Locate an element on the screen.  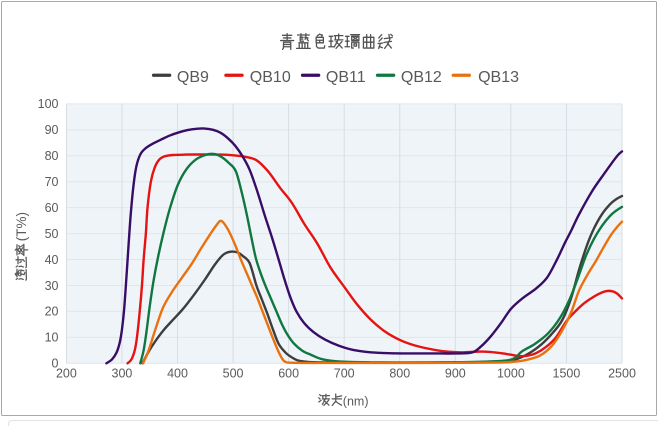
svg-text: QB12 is located at coordinates (421, 77).